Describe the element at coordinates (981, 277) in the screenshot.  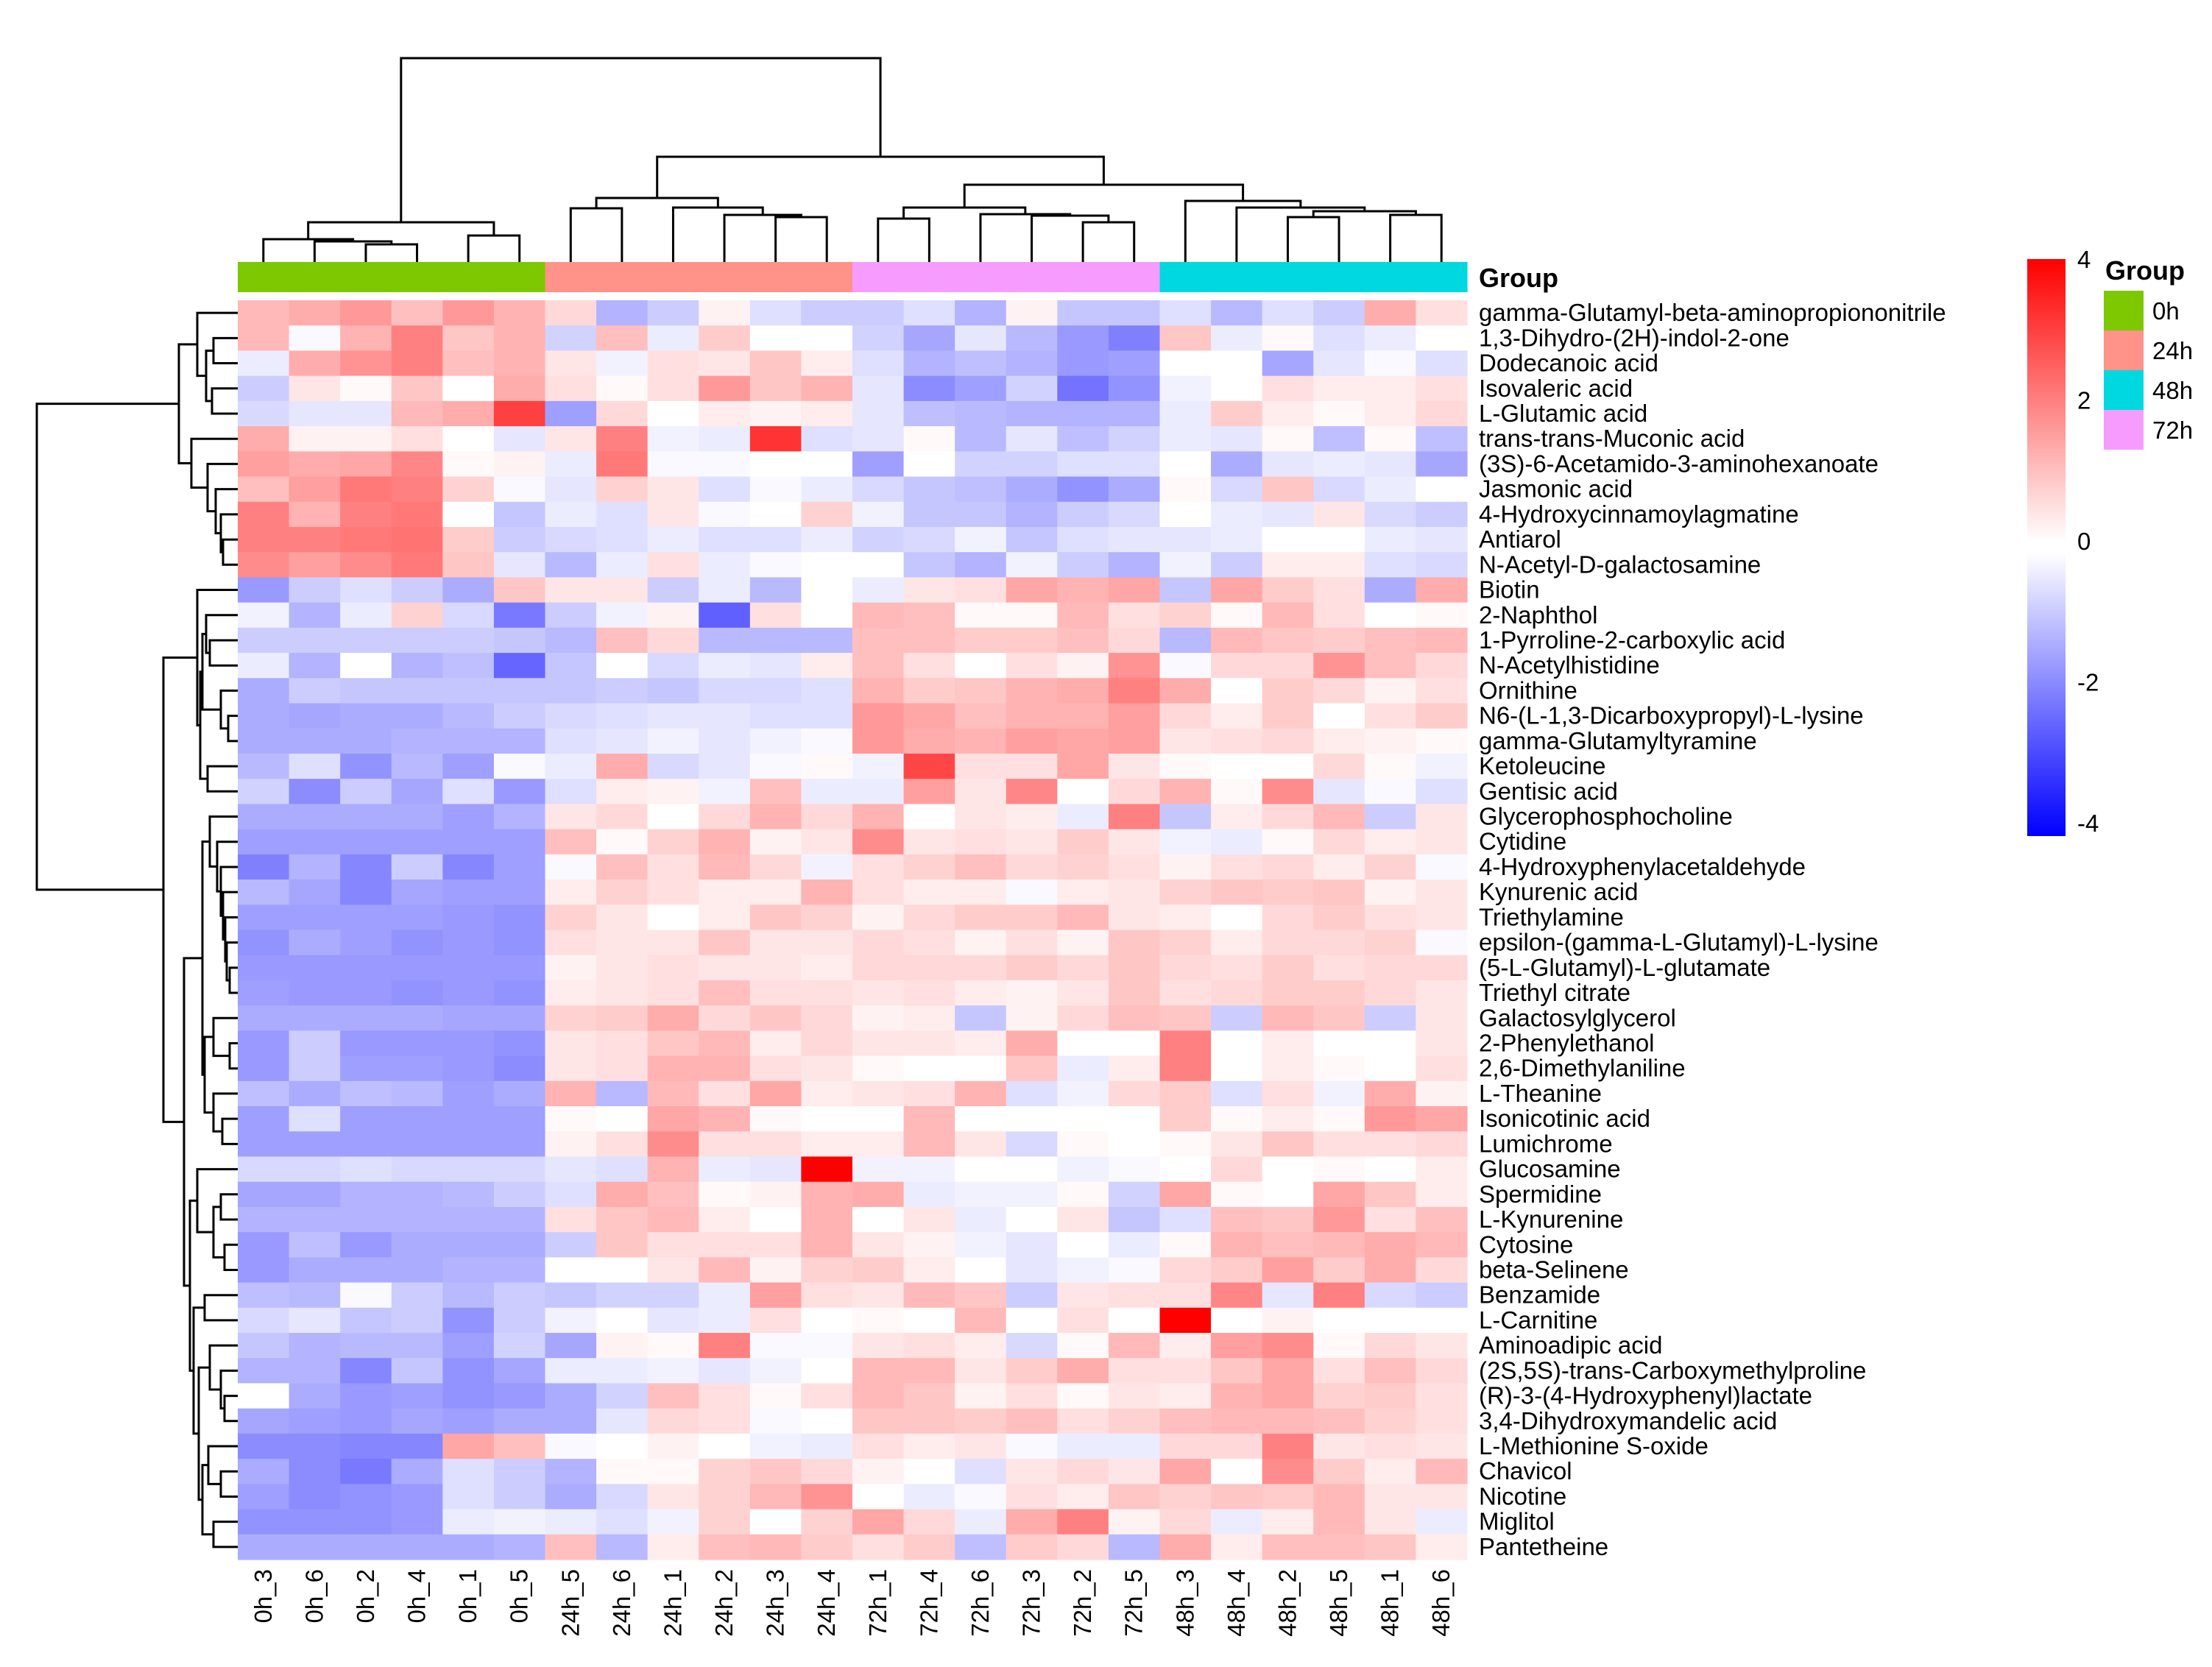
I see `group-annotation-cell` at that location.